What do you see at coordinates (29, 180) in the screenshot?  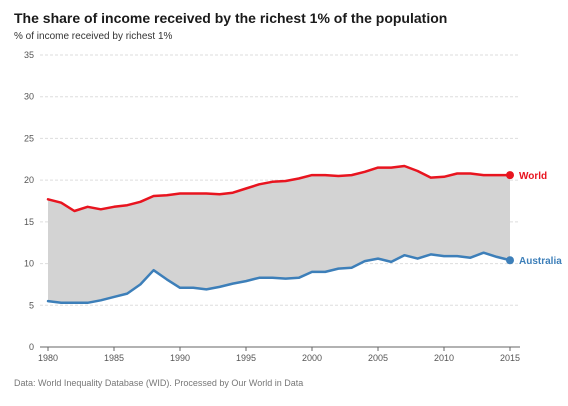 I see `y-tick-label: 20` at bounding box center [29, 180].